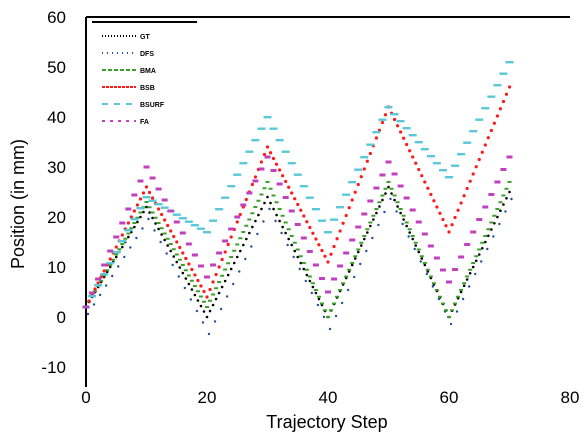 This screenshot has height=437, width=588. I want to click on x-tick-label: 80, so click(570, 397).